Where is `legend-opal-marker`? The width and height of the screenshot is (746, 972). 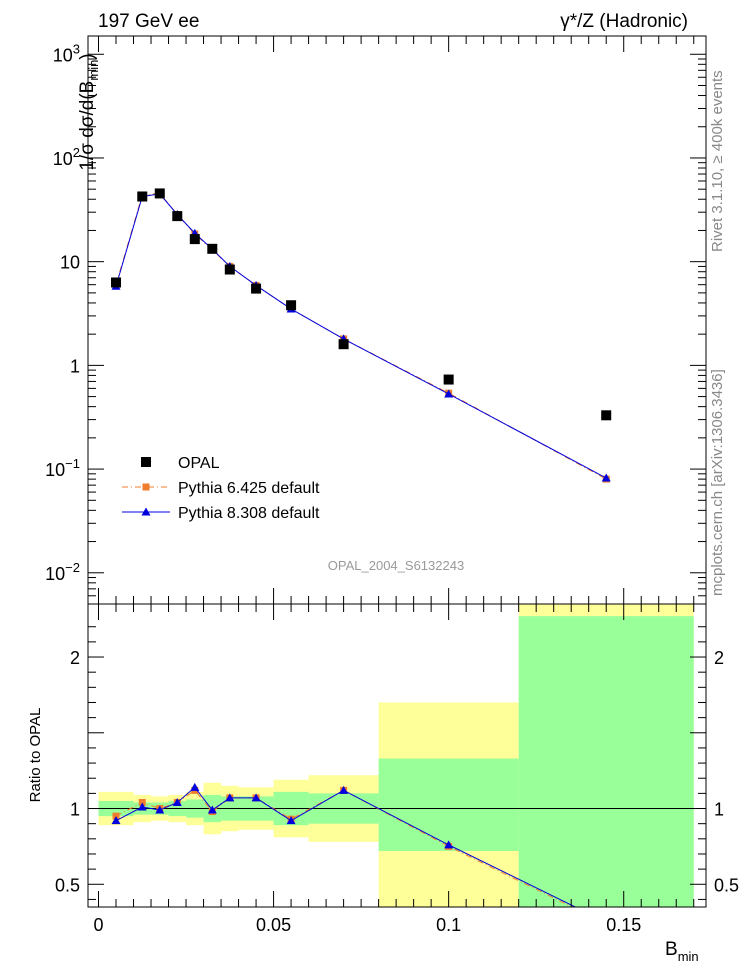 legend-opal-marker is located at coordinates (146, 462).